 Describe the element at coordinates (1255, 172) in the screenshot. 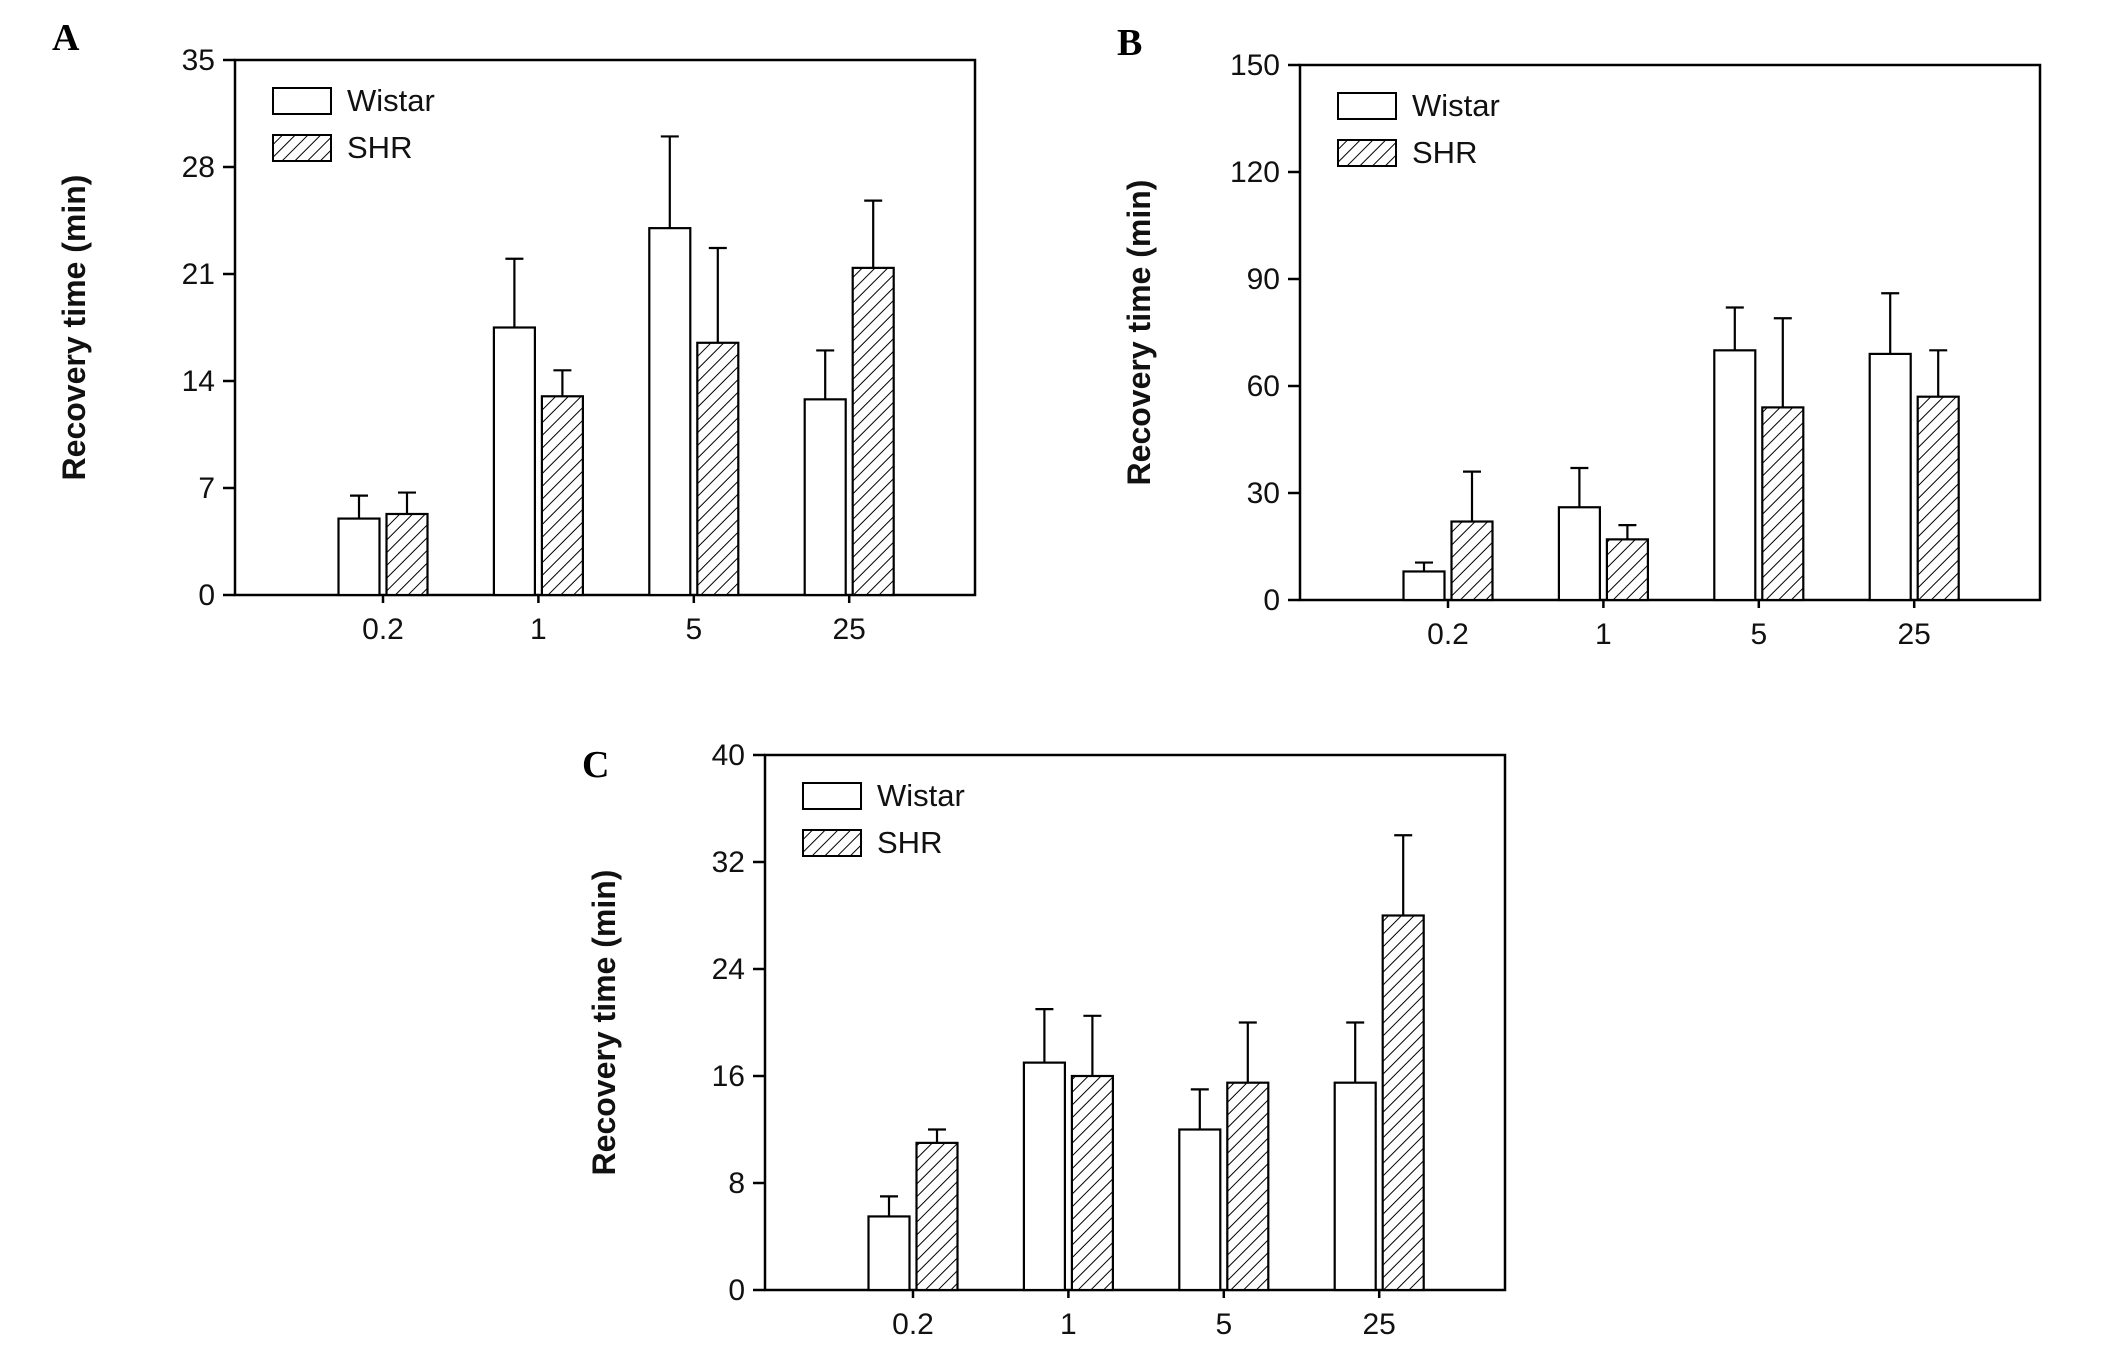

I see `y-tick-label: 120` at that location.